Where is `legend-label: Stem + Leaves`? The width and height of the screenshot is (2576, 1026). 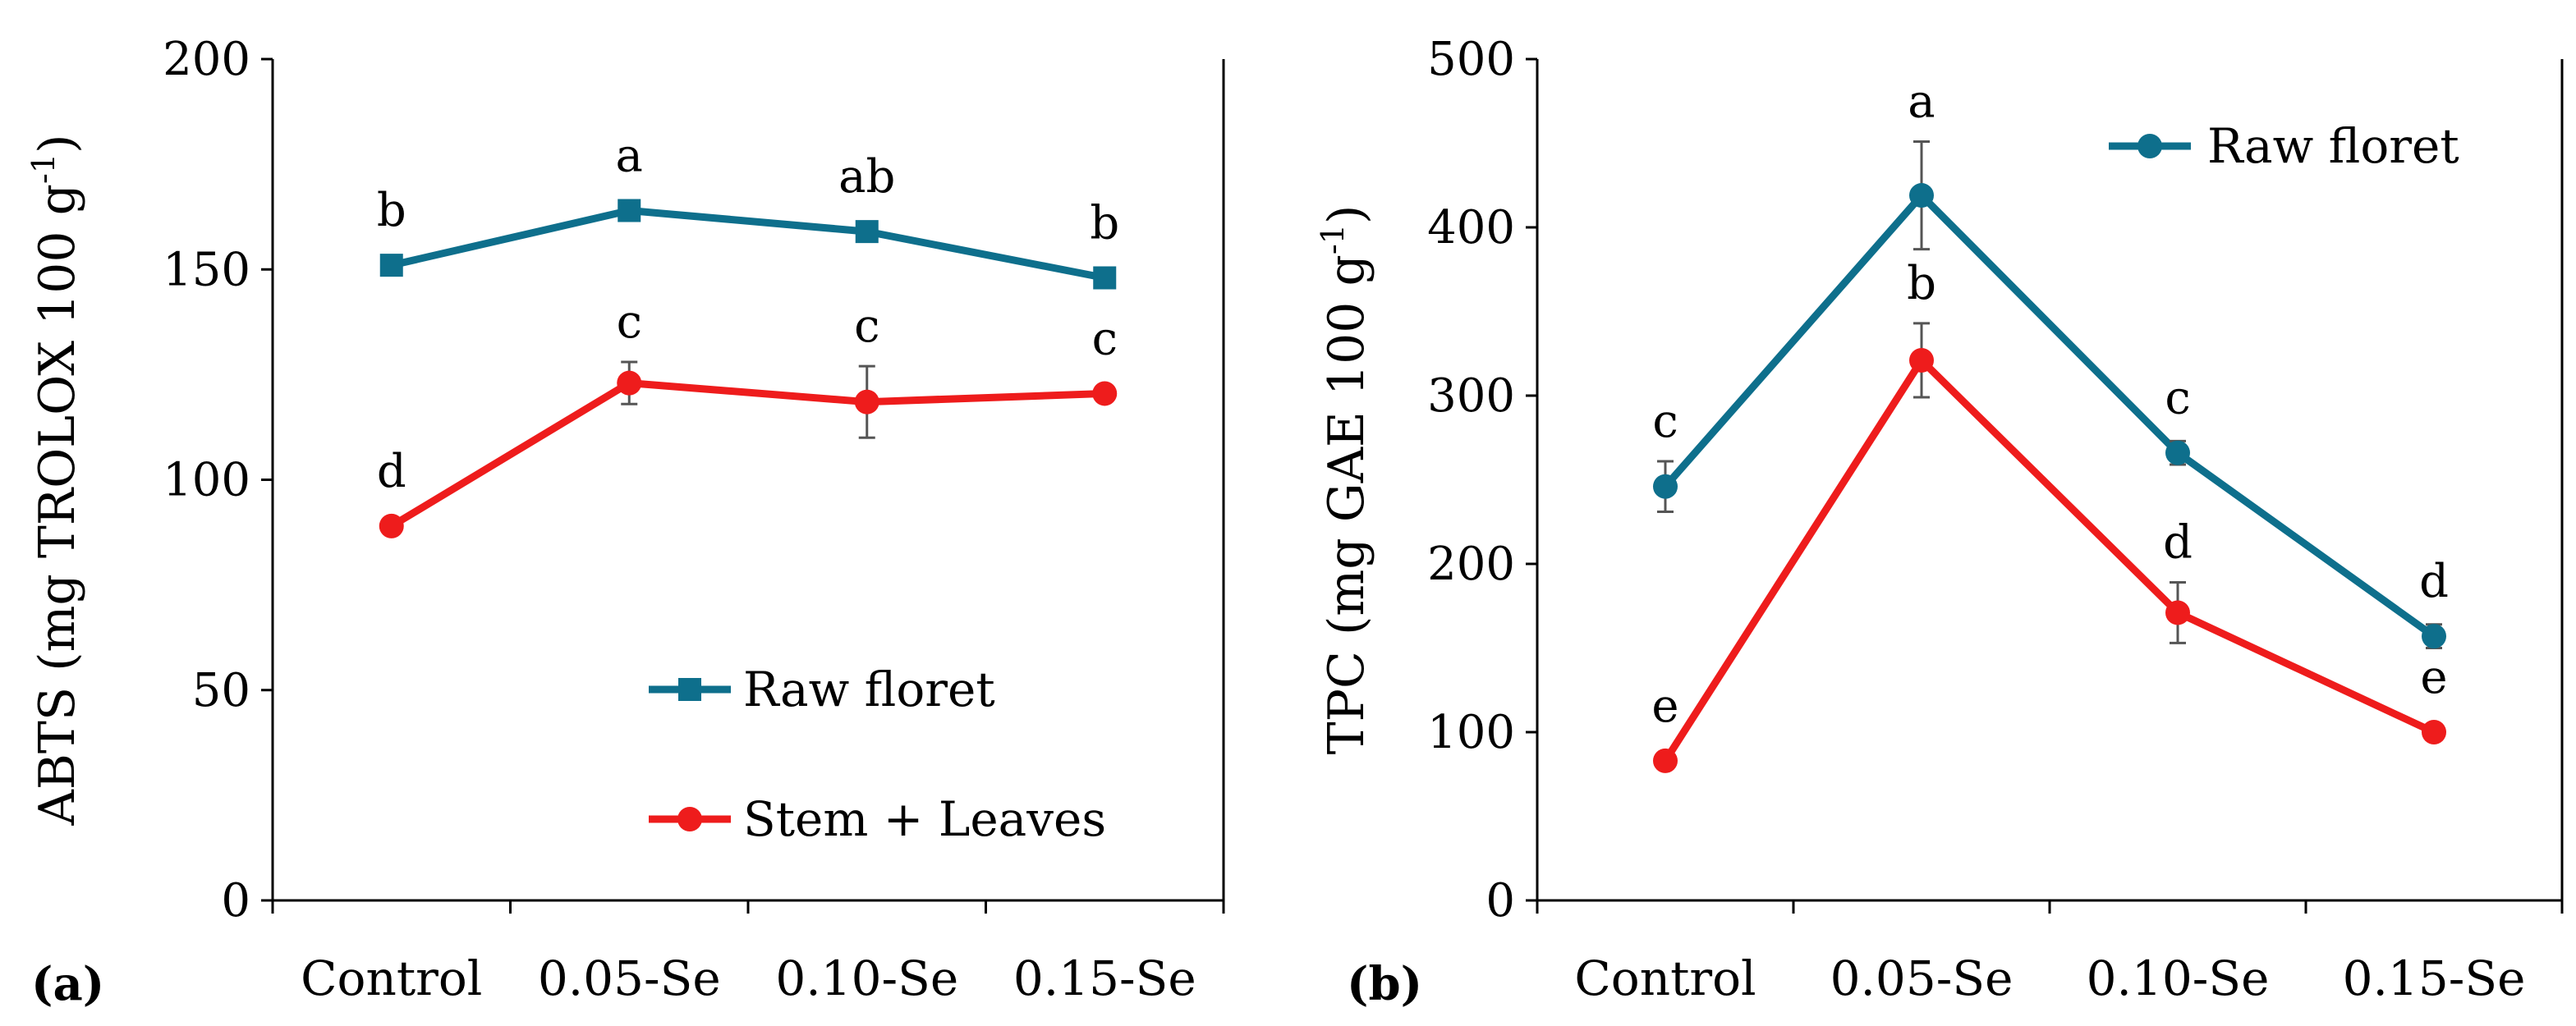
legend-label: Stem + Leaves is located at coordinates (924, 819).